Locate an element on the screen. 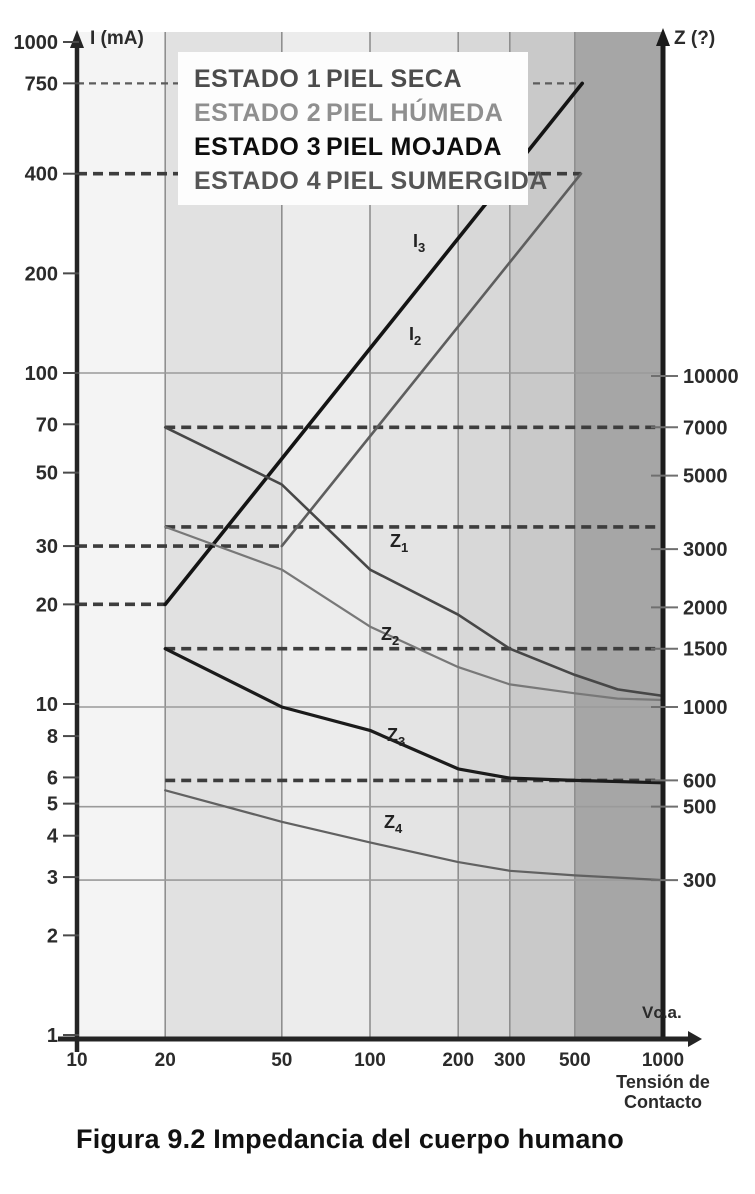 Image resolution: width=755 pixels, height=1194 pixels. left-axis-tick-label-20: 20 is located at coordinates (47, 605).